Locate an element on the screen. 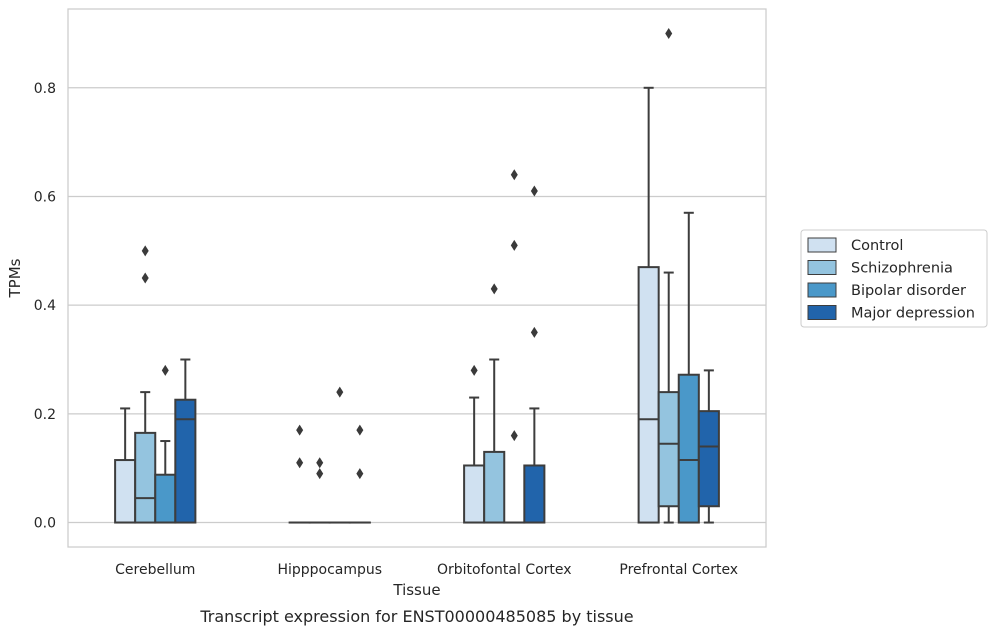 The image size is (997, 634). y-tick-label: 0.6 is located at coordinates (45, 197).